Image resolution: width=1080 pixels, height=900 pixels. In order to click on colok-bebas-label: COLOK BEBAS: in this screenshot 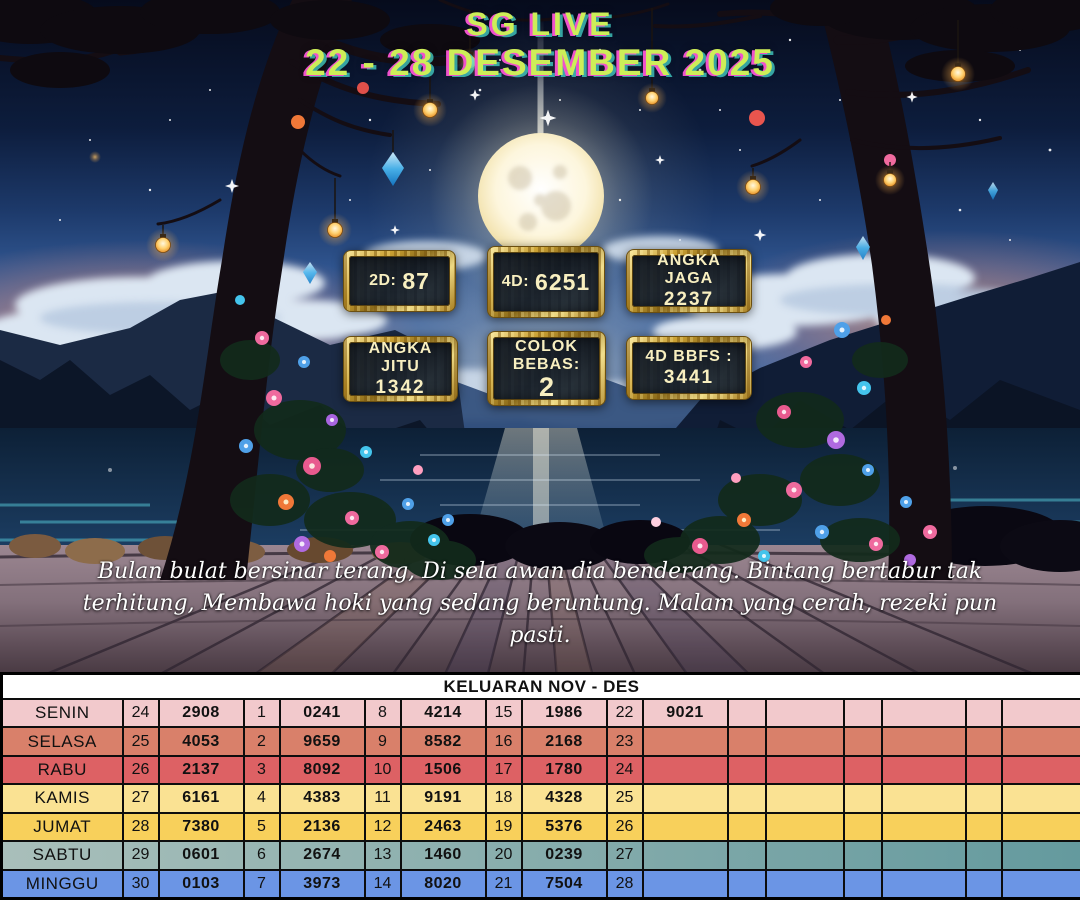, I will do `click(546, 355)`.